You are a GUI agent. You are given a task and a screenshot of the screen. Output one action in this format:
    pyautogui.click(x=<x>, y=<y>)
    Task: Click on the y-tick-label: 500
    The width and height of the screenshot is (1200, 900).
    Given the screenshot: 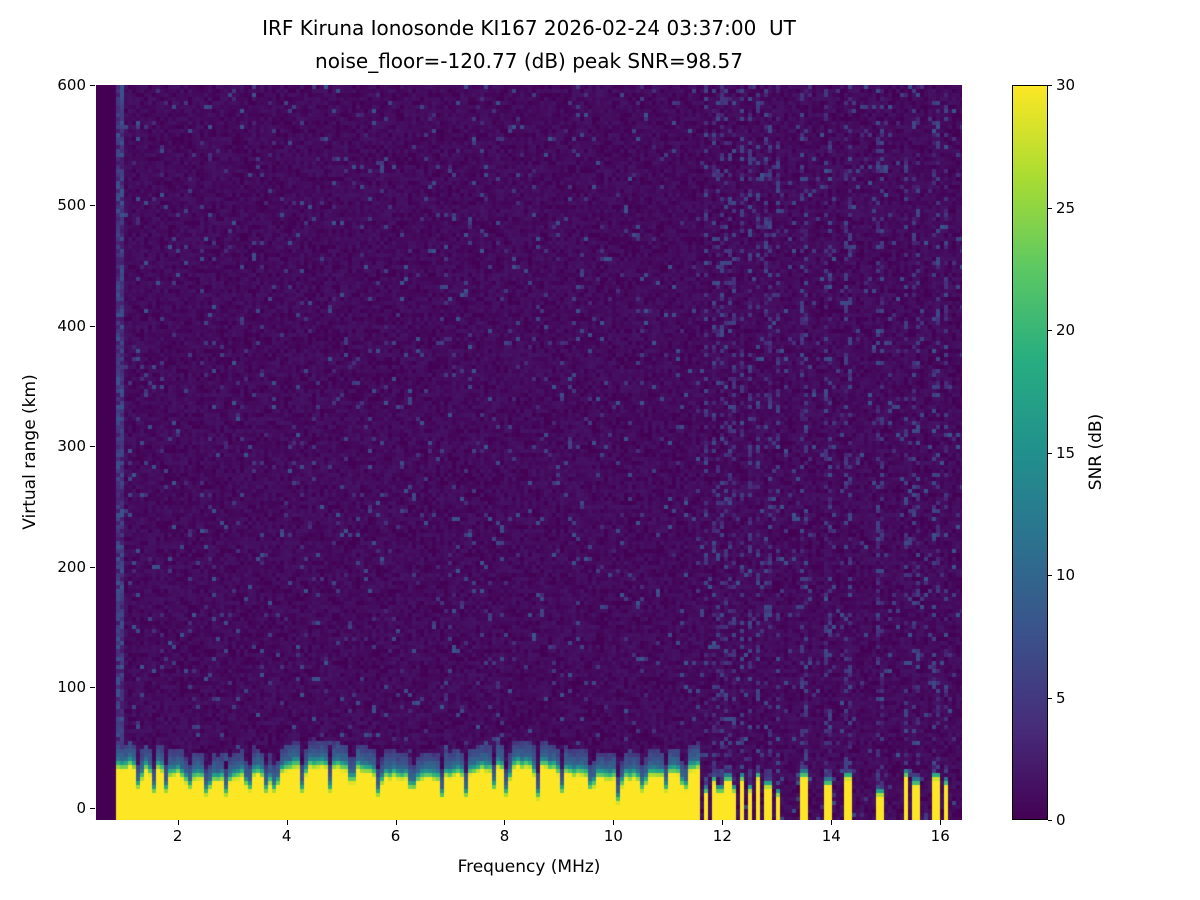 What is the action you would take?
    pyautogui.click(x=71, y=205)
    